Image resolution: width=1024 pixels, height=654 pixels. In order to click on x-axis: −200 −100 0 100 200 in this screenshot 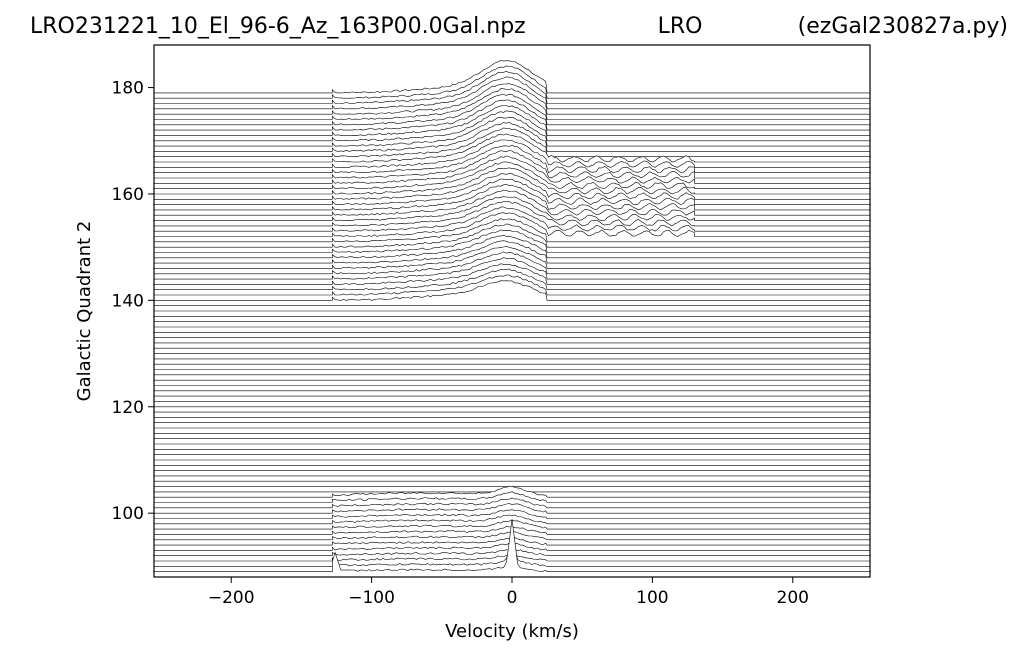, I will do `click(508, 592)`.